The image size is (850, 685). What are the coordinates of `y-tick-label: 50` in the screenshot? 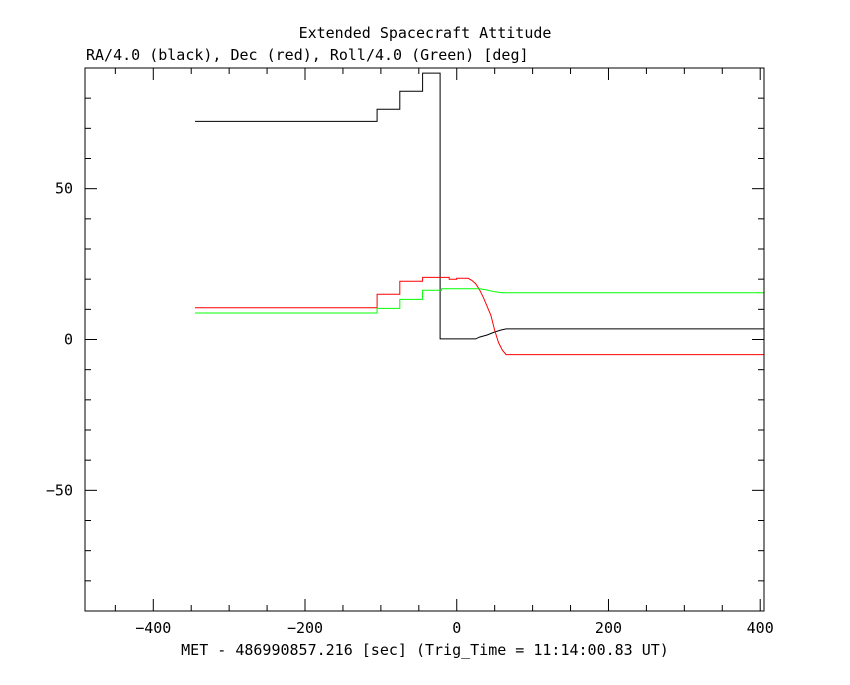 It's located at (64, 189).